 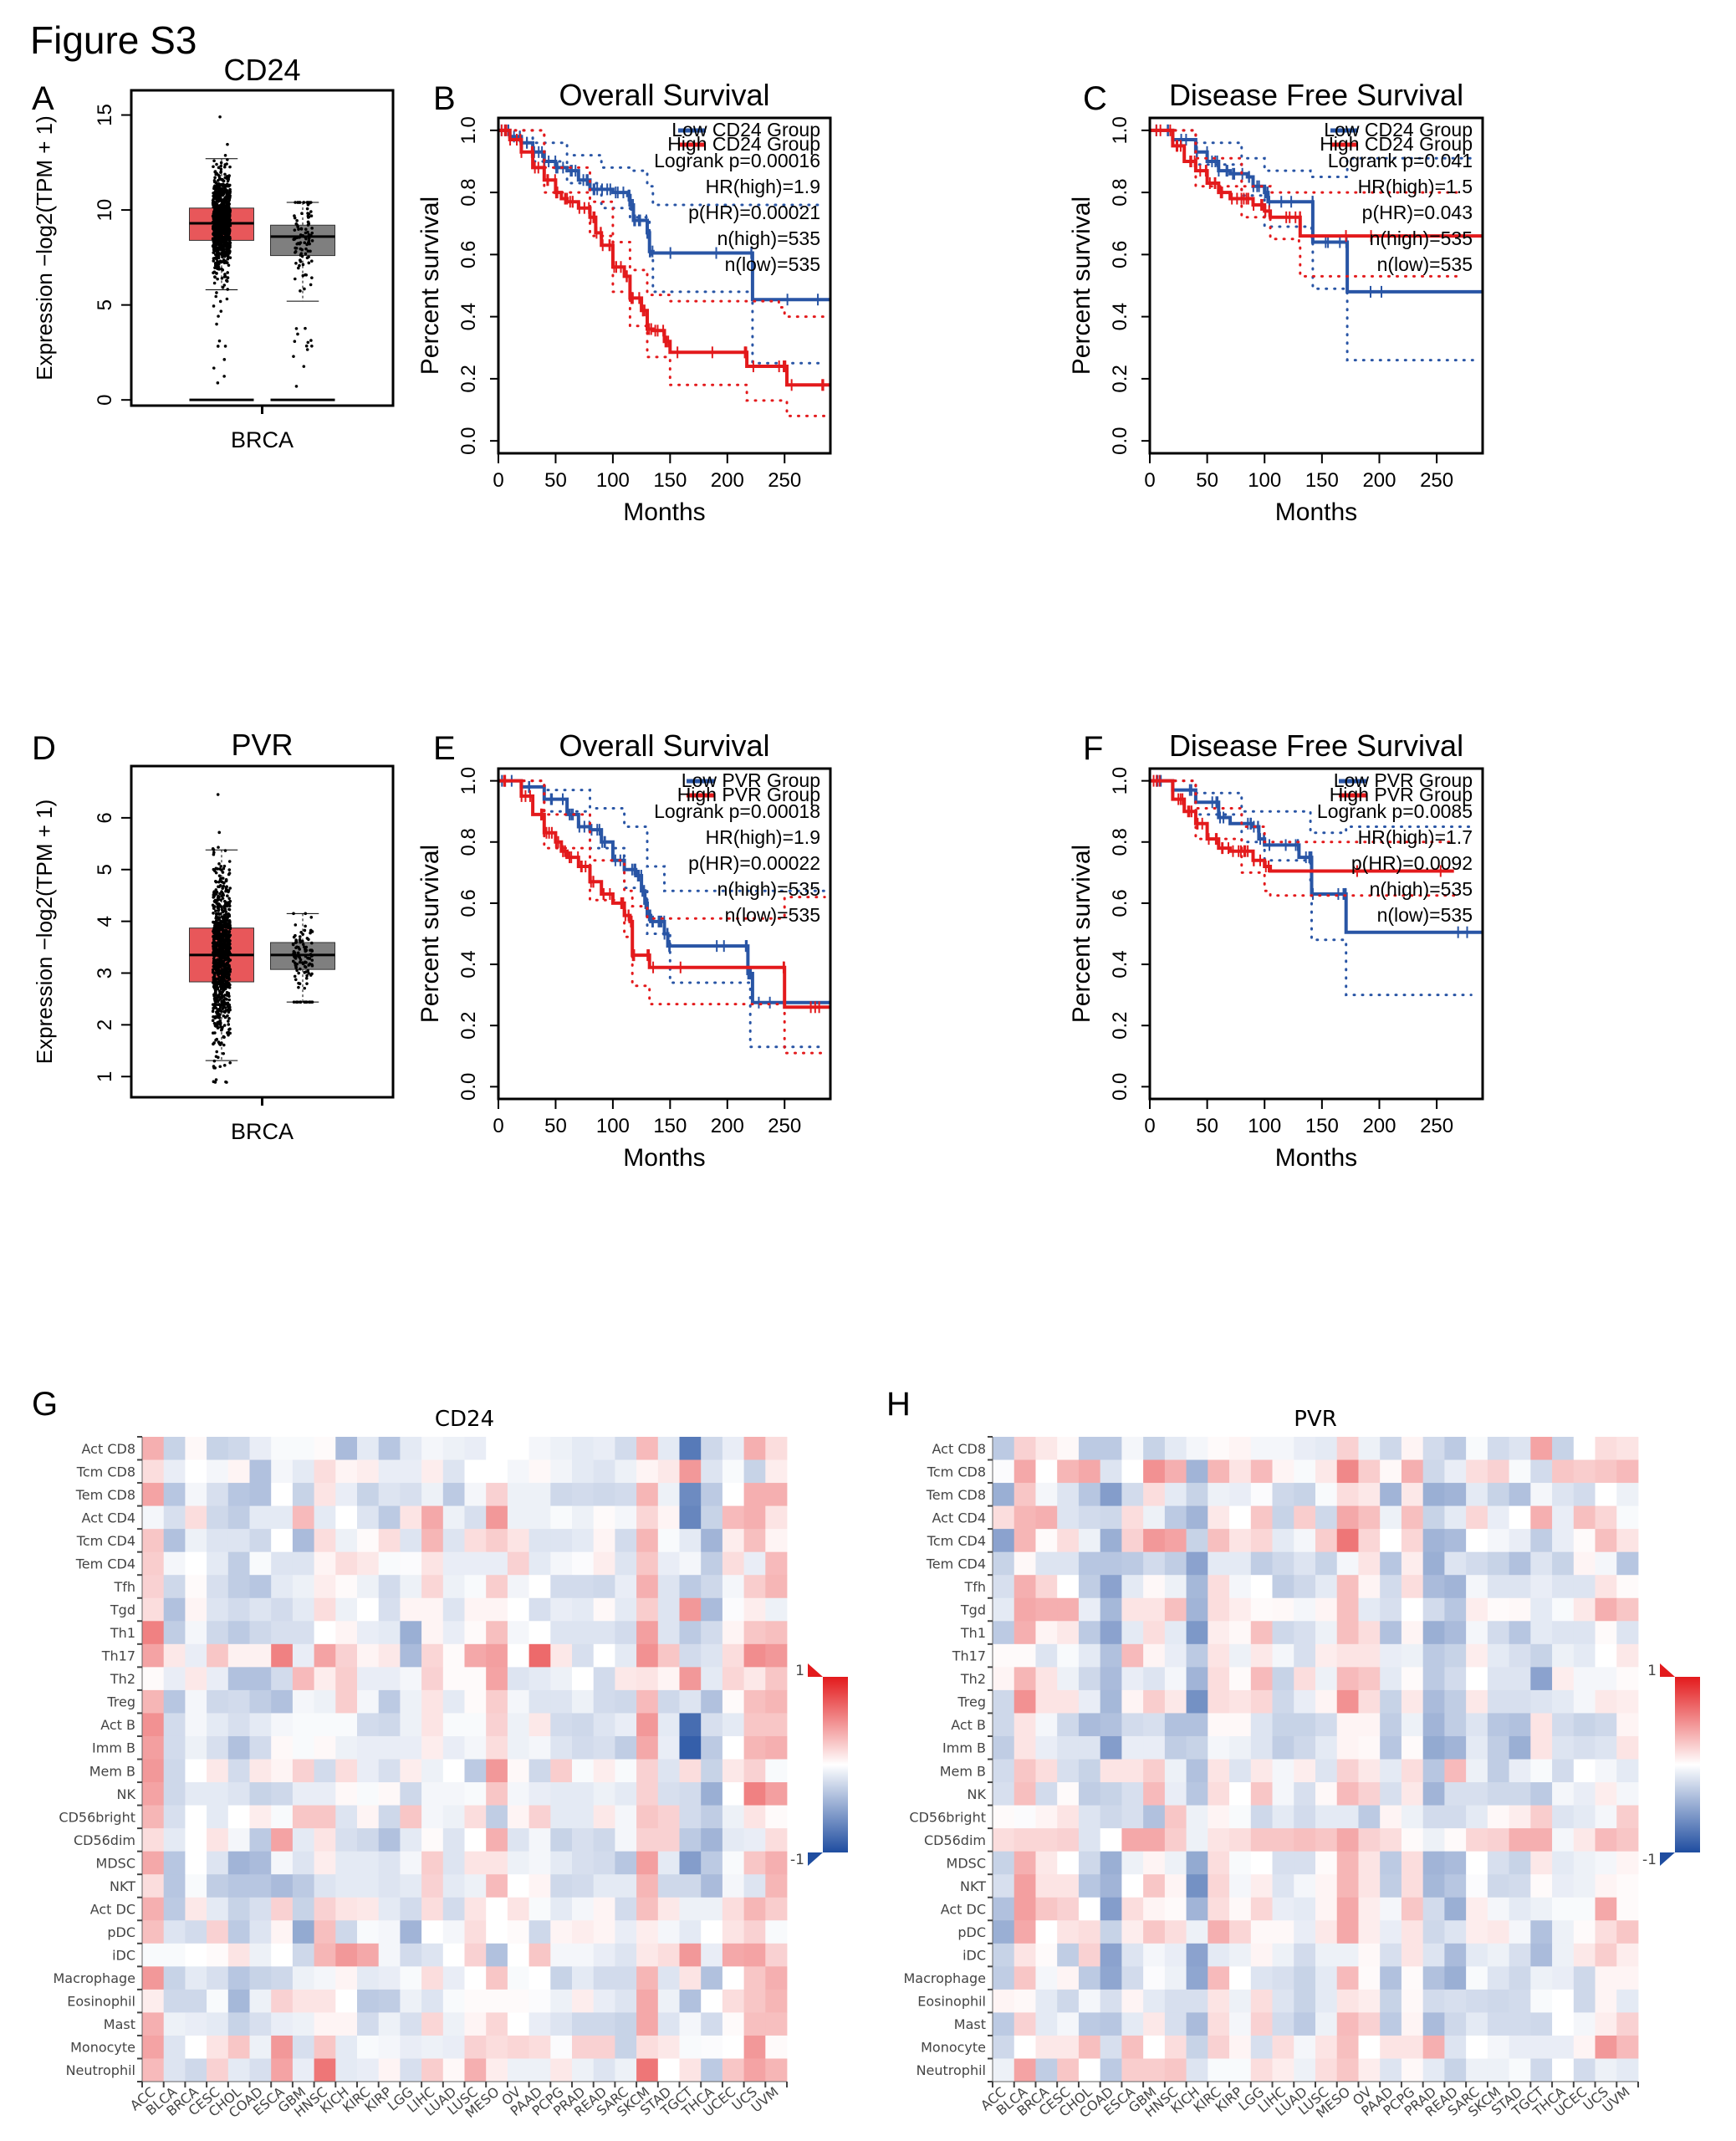 What do you see at coordinates (784, 480) in the screenshot?
I see `x-tick-label: 250` at bounding box center [784, 480].